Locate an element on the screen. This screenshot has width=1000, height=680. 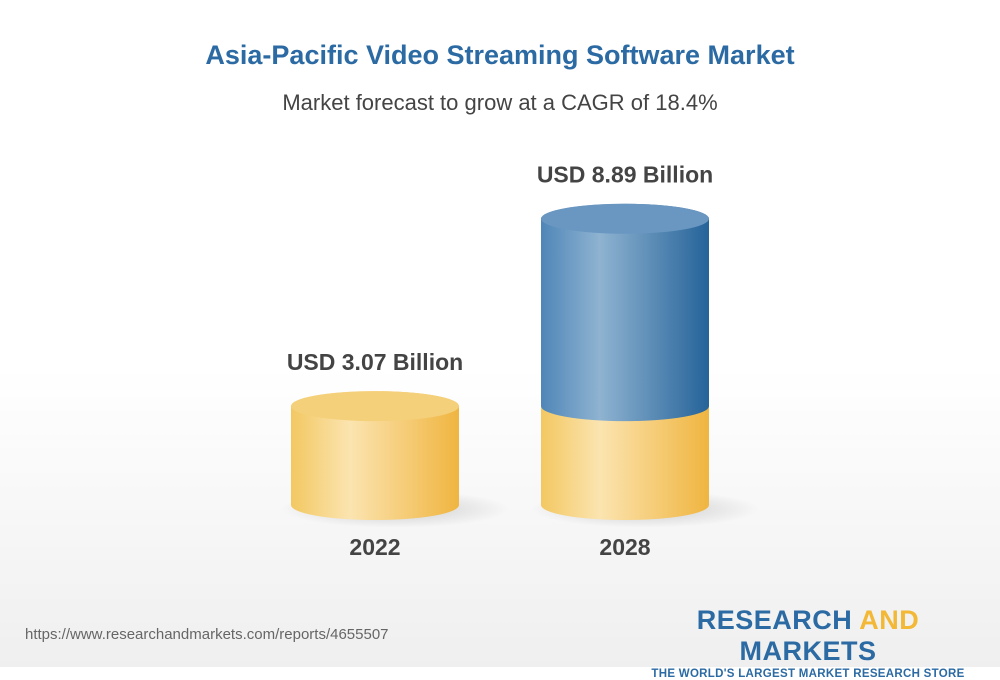
data-label: USD 3.07 Billion is located at coordinates (375, 362).